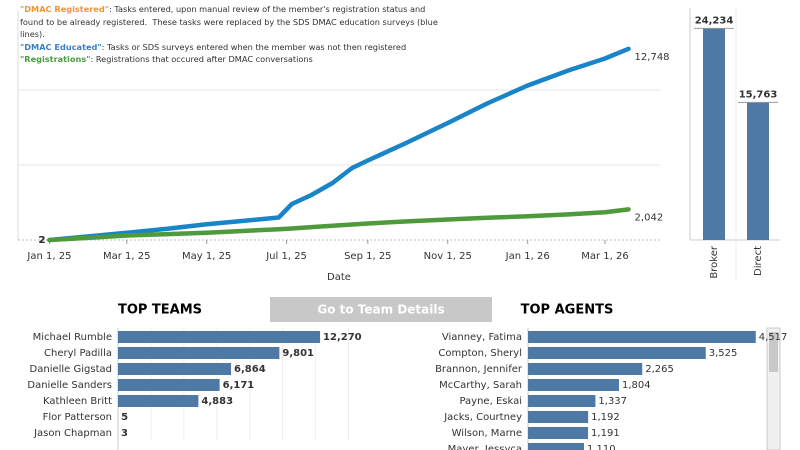  I want to click on data-label: 4,517, so click(773, 337).